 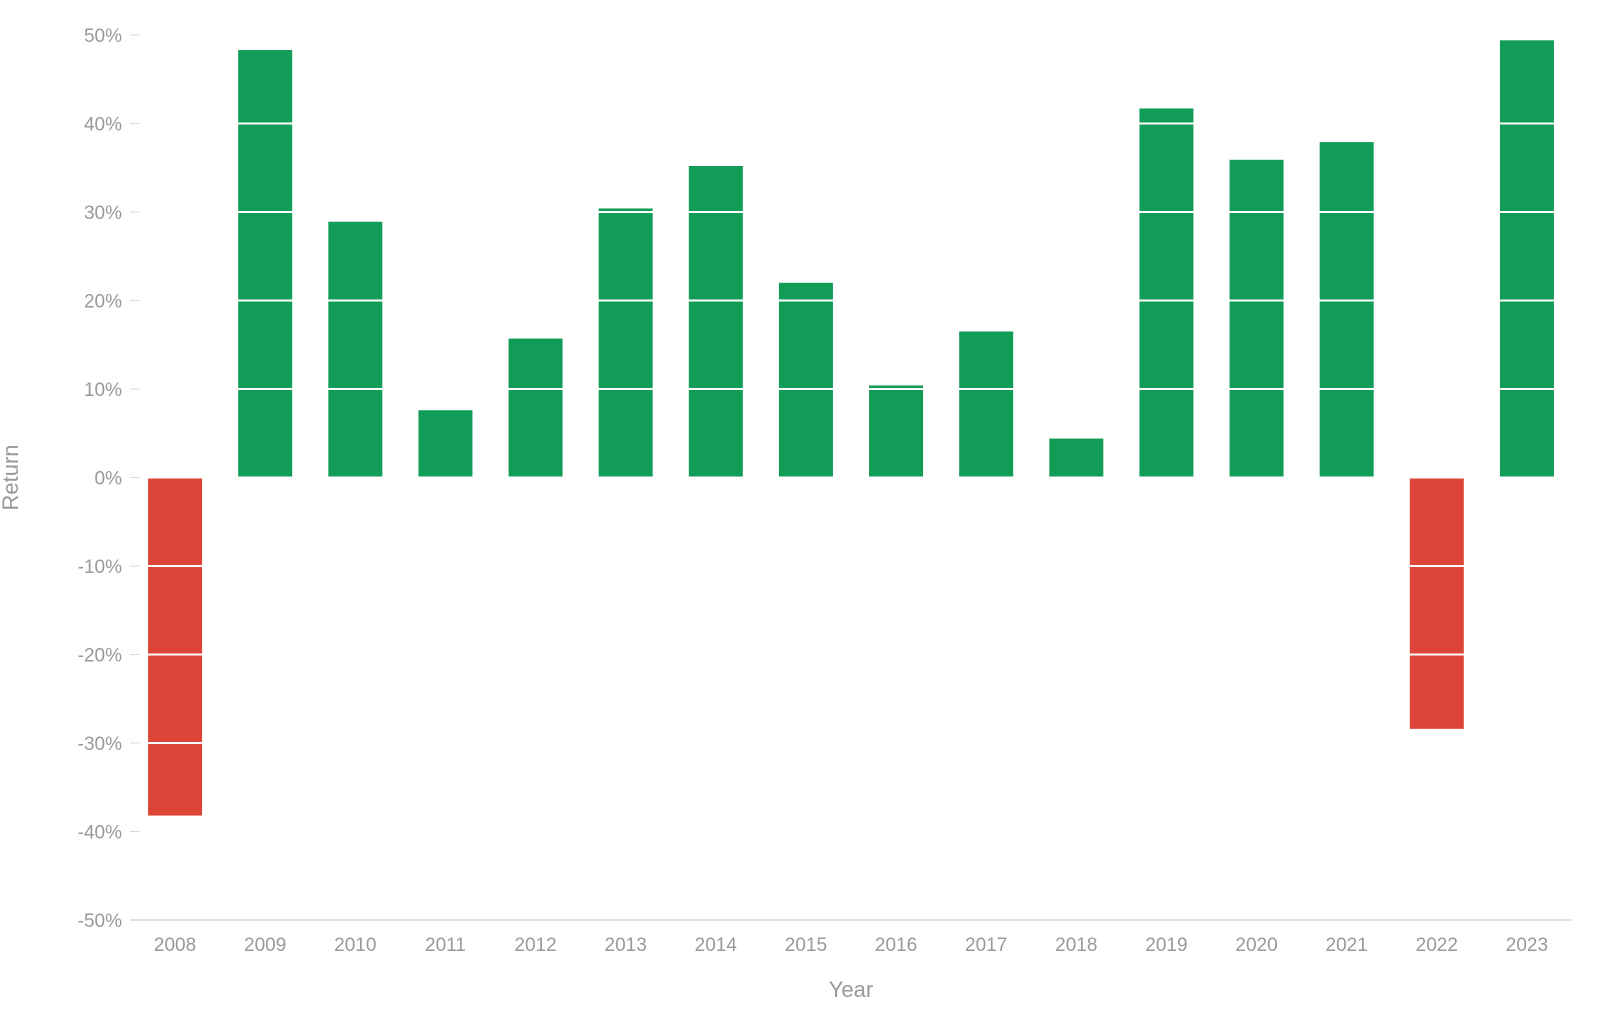 I want to click on y-tick-label: -10%, so click(x=100, y=567).